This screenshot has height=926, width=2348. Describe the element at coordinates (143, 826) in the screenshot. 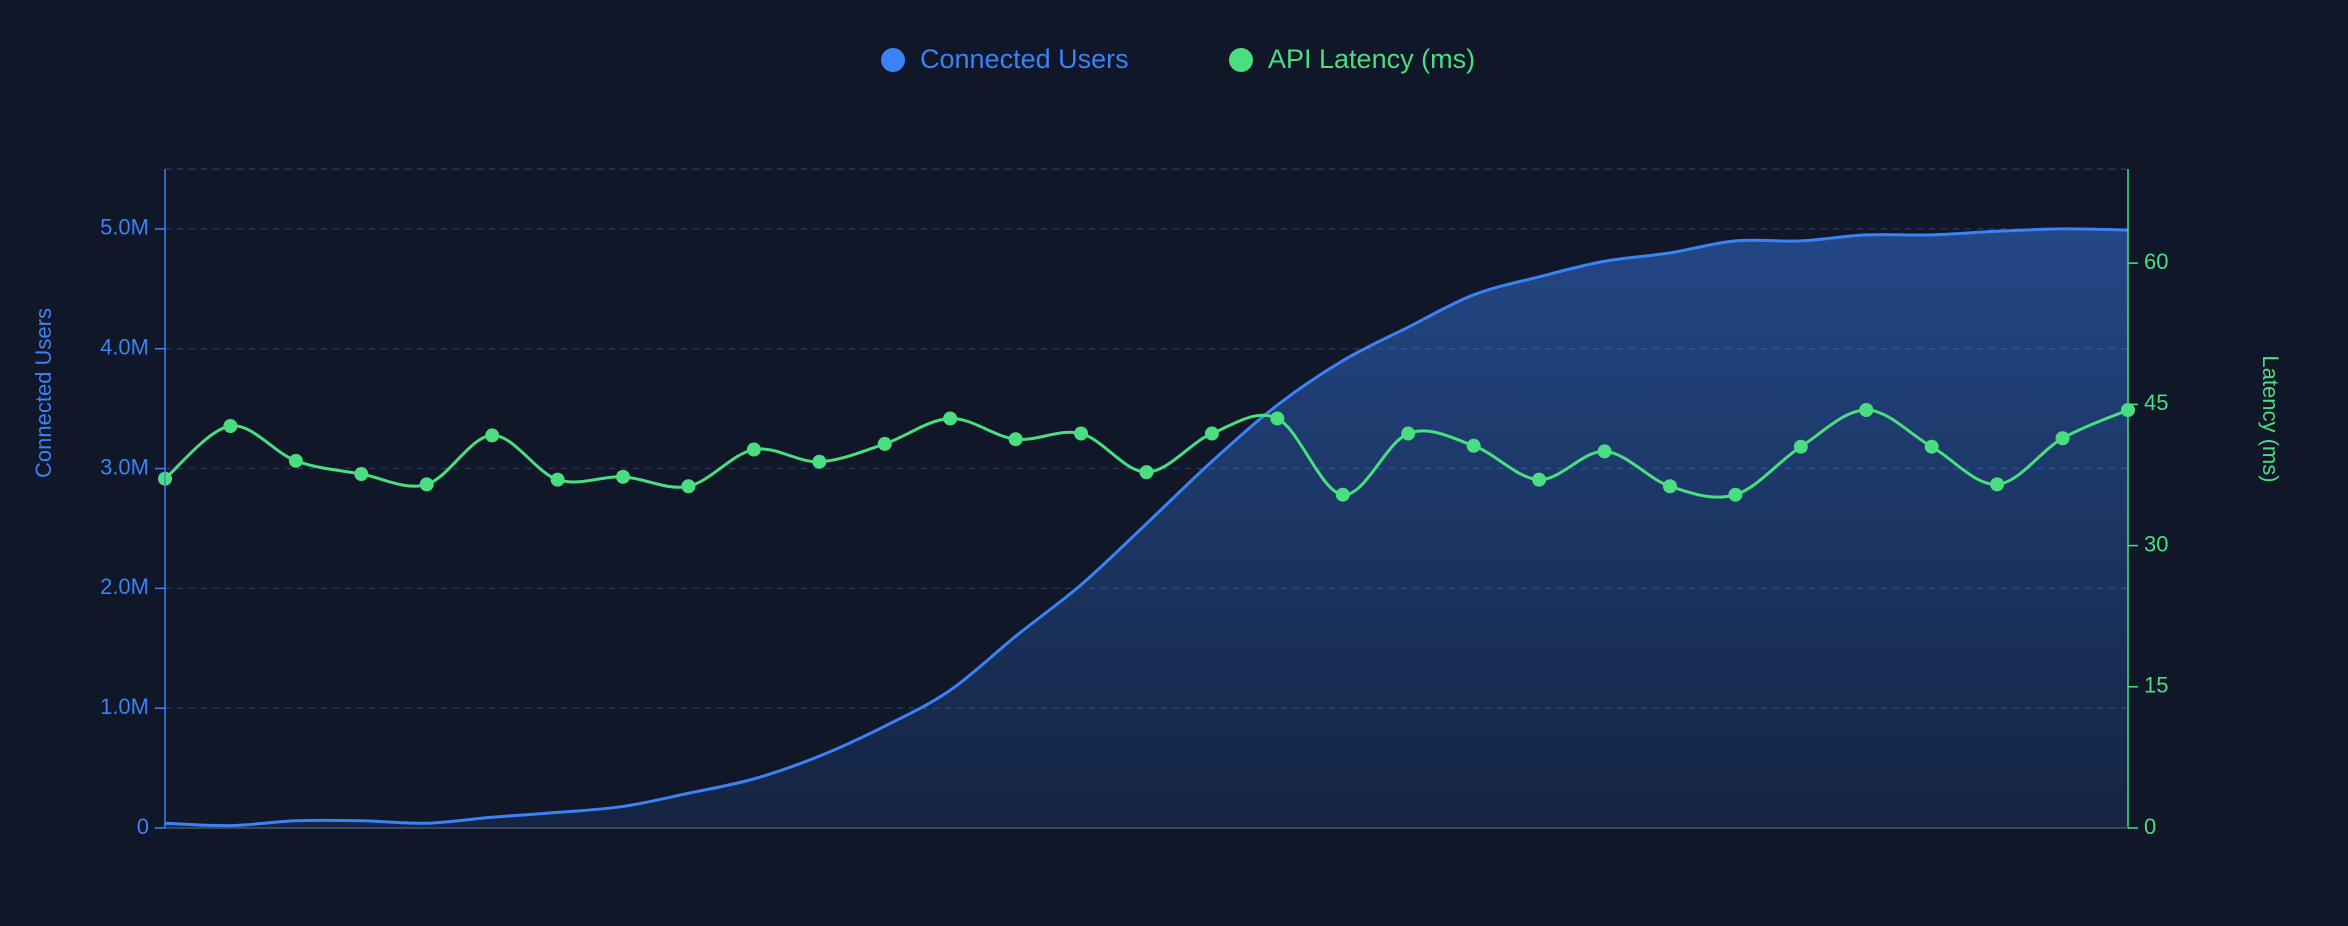

I see `y-tick-label: 0` at that location.